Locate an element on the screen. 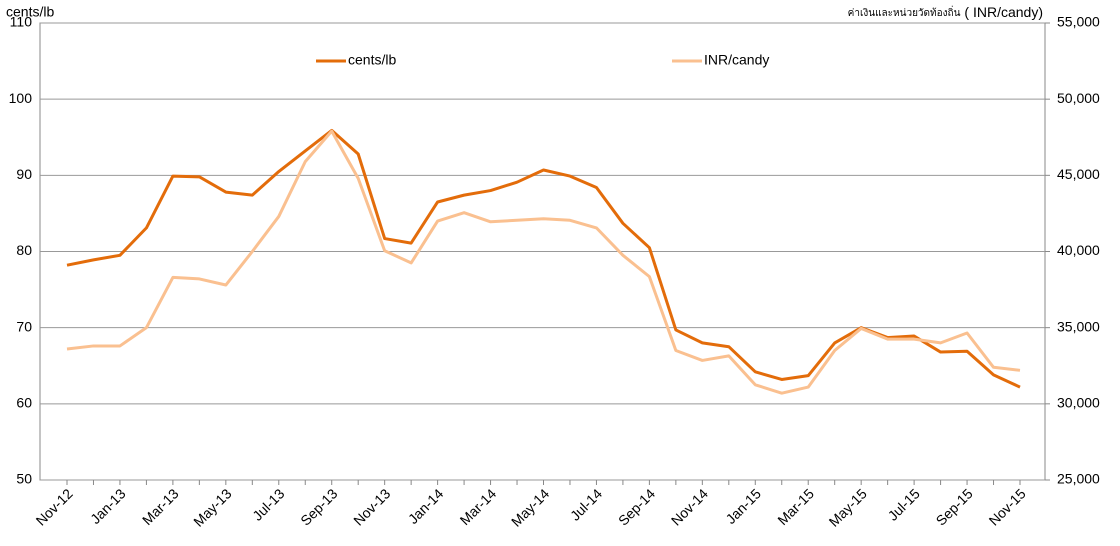 This screenshot has height=546, width=1120. y2-tick-label: 45,000 is located at coordinates (1078, 174).